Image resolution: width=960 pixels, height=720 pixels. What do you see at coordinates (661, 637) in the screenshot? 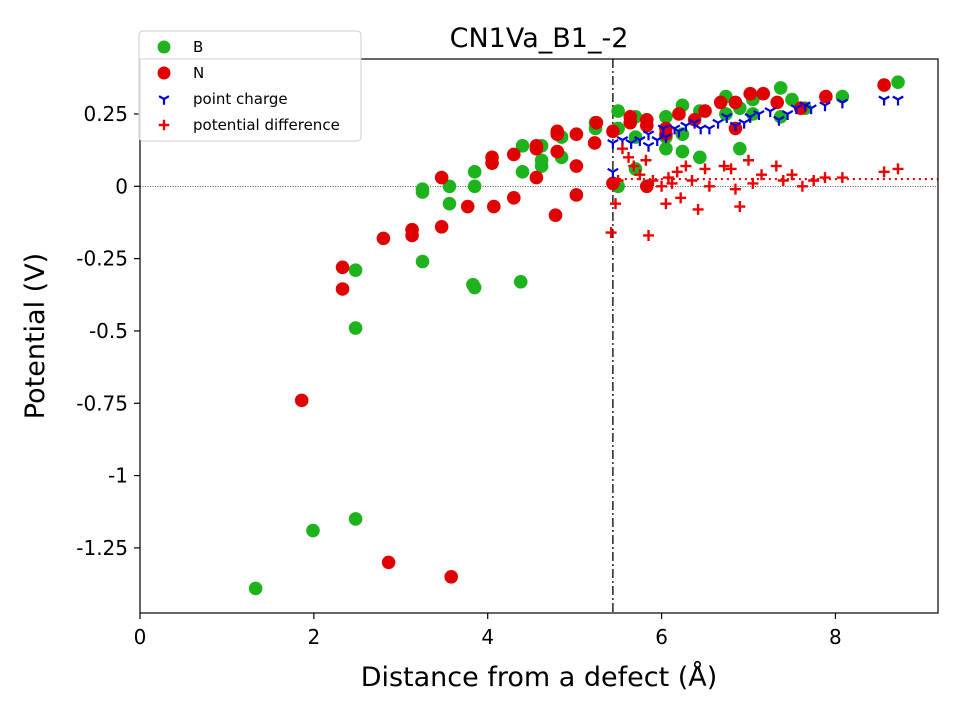
I see `x-tick-label: 6` at bounding box center [661, 637].